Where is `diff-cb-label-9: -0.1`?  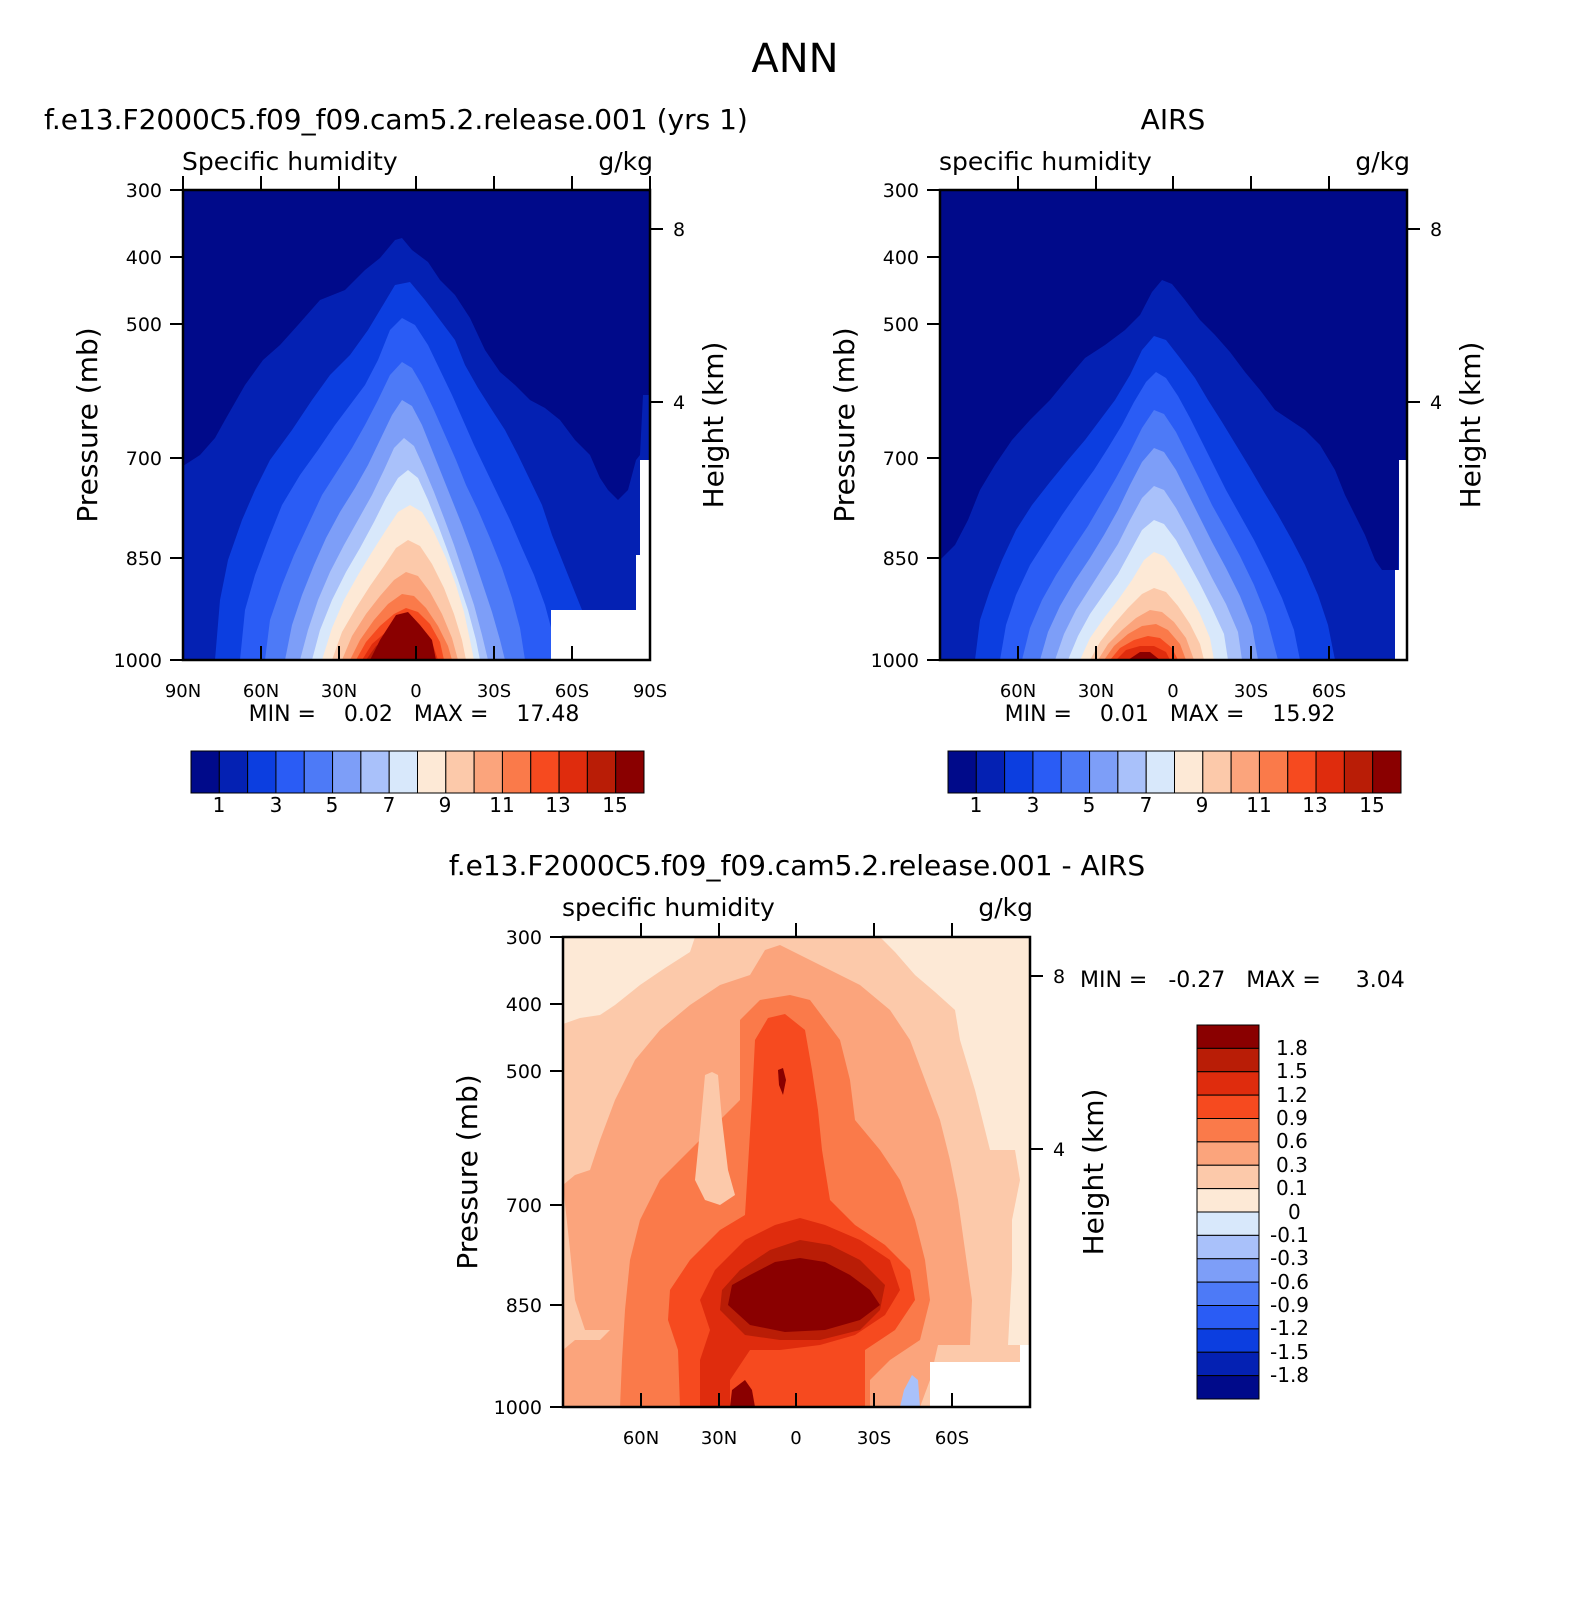
diff-cb-label-9: -0.1 is located at coordinates (1289, 1235).